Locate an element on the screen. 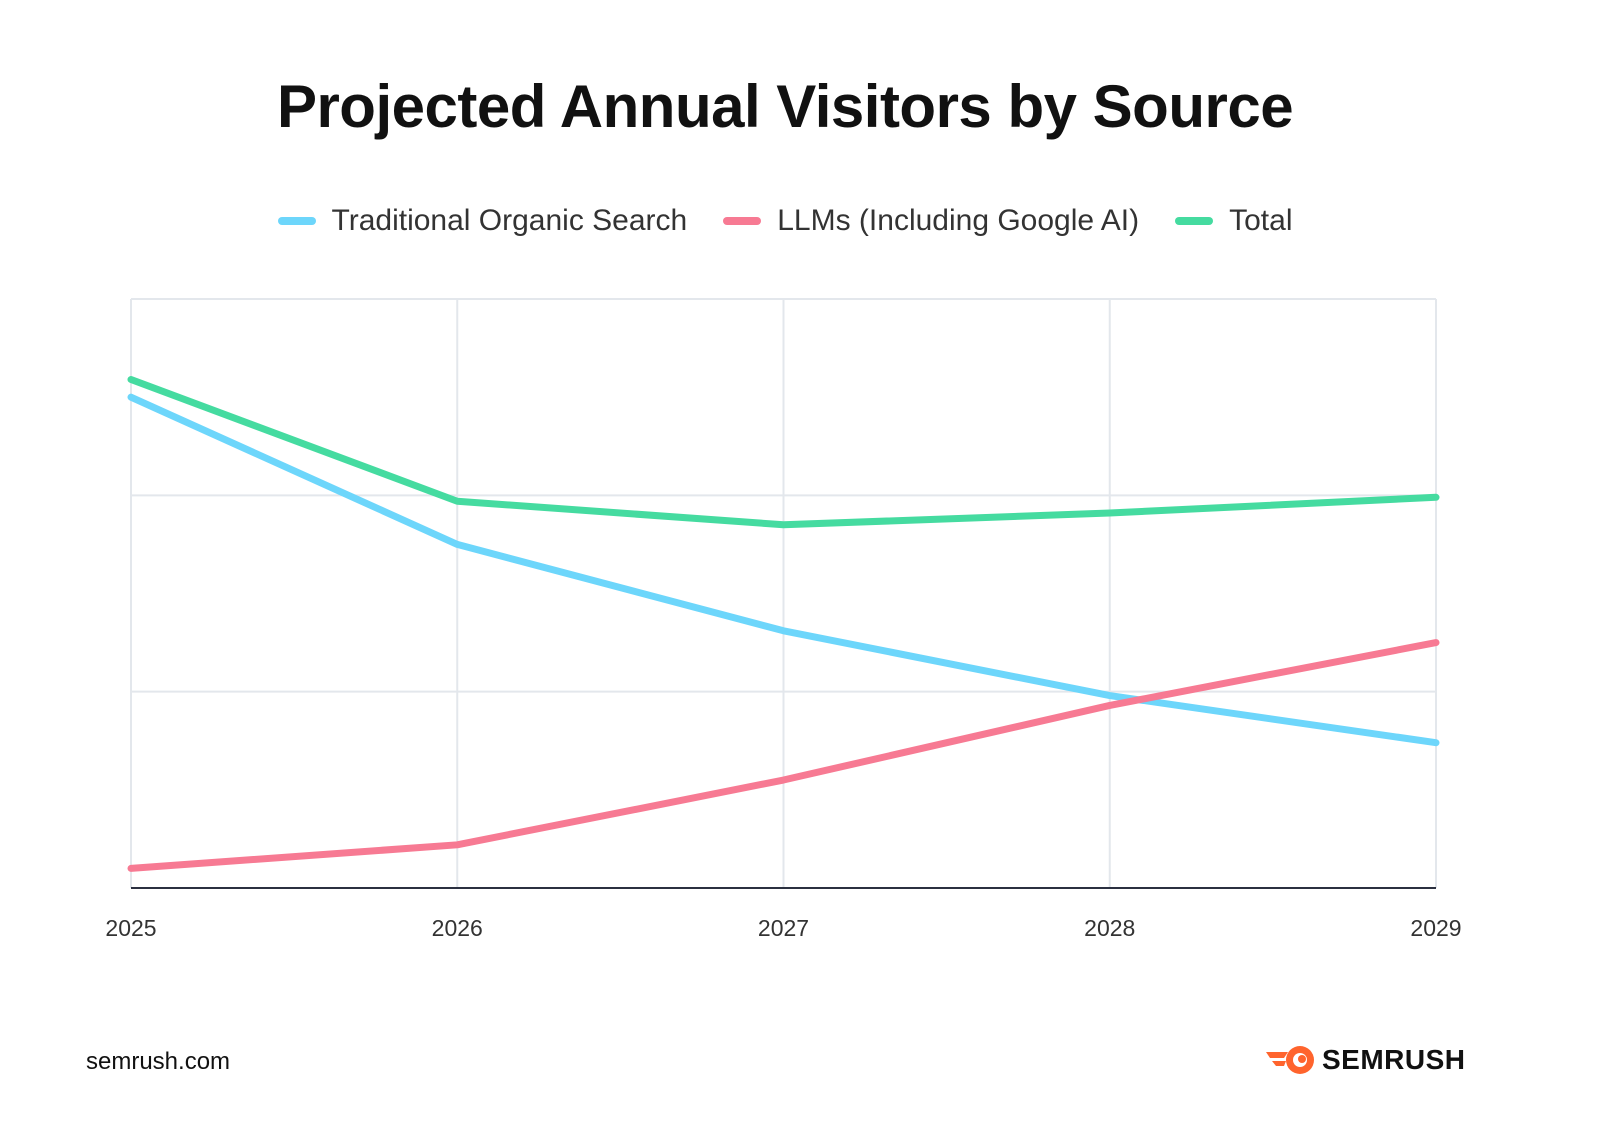 Image resolution: width=1600 pixels, height=1128 pixels. legend-label: LLMs (Including Google AI) is located at coordinates (958, 220).